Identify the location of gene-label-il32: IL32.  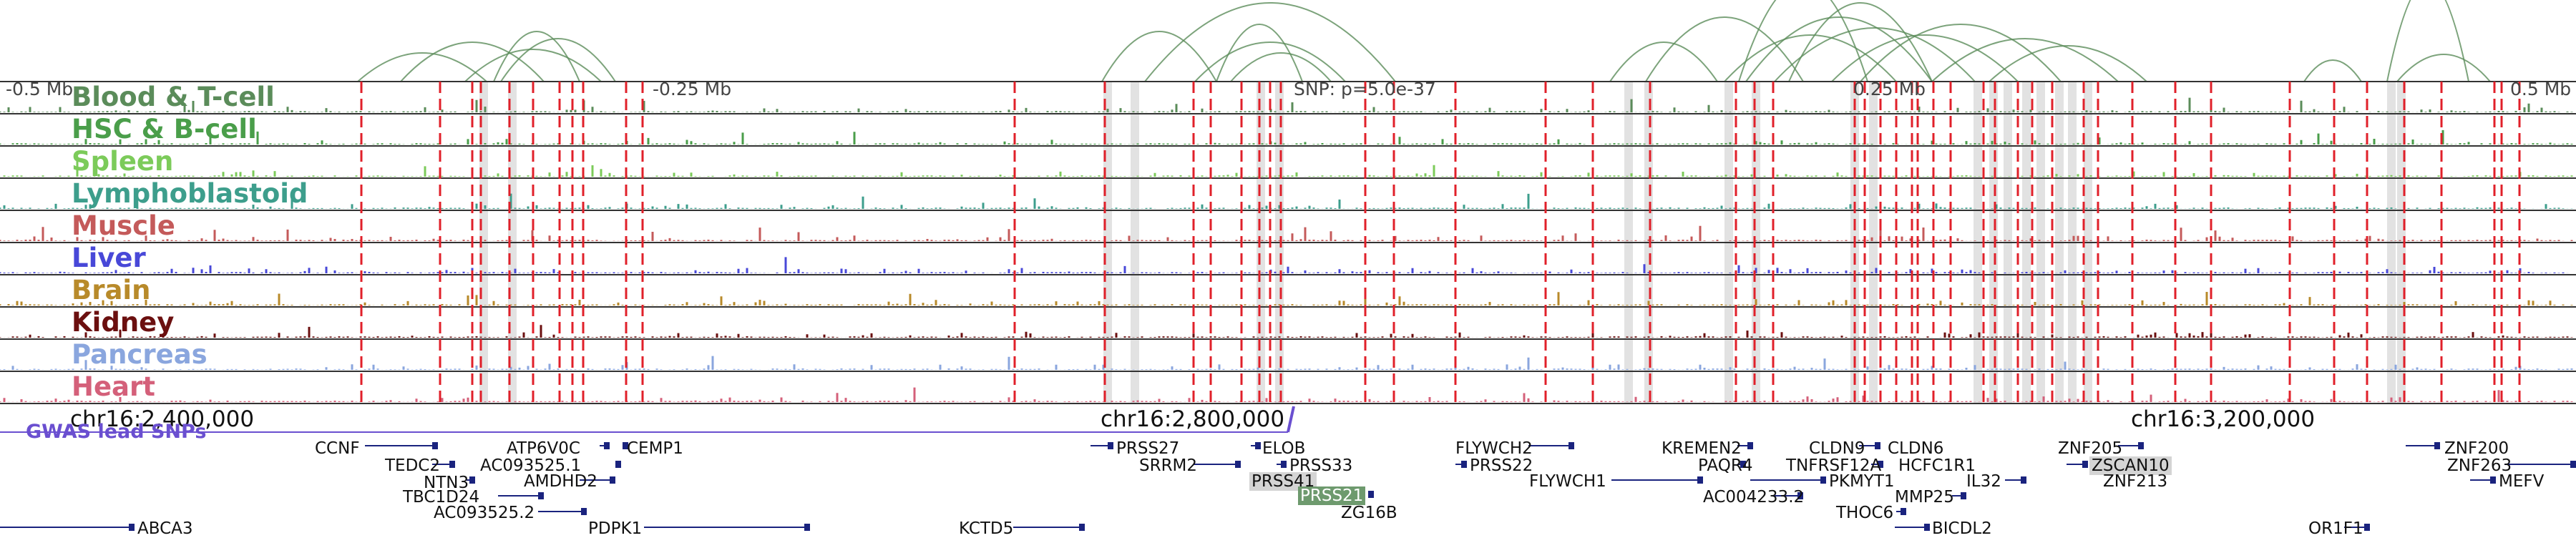
(1983, 482).